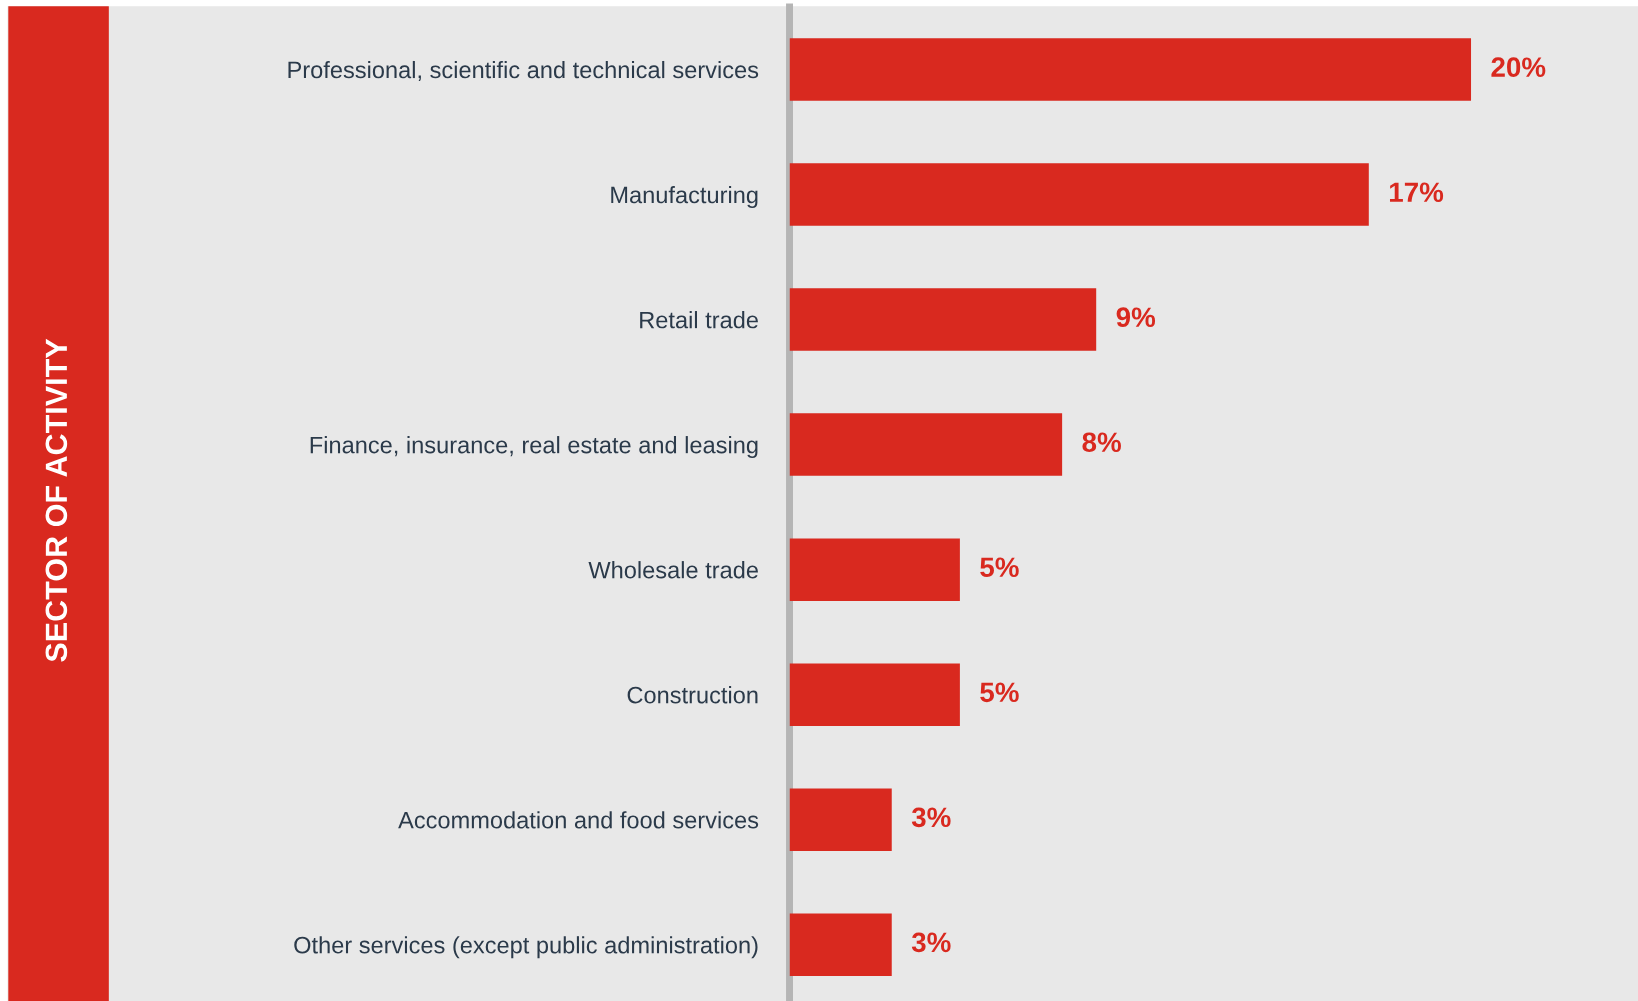 Image resolution: width=1638 pixels, height=1001 pixels. What do you see at coordinates (673, 570) in the screenshot?
I see `y-tick-label: Wholesale trade` at bounding box center [673, 570].